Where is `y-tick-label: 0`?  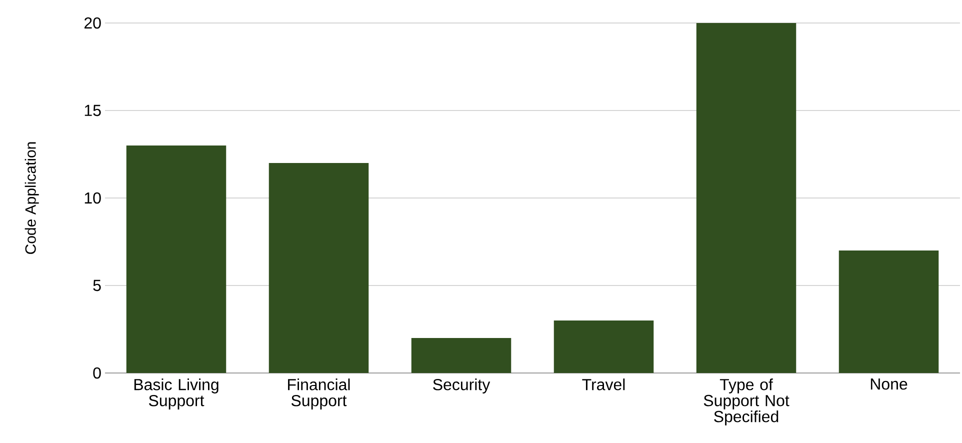 y-tick-label: 0 is located at coordinates (97, 373).